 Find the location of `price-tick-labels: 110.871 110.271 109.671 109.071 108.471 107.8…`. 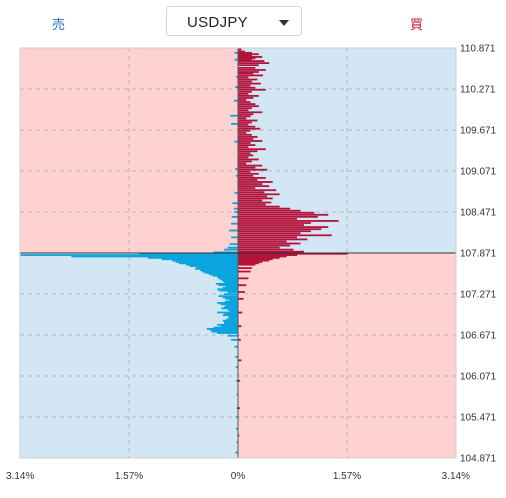

price-tick-labels: 110.871 110.271 109.671 109.071 108.471 107.8… is located at coordinates (478, 254).